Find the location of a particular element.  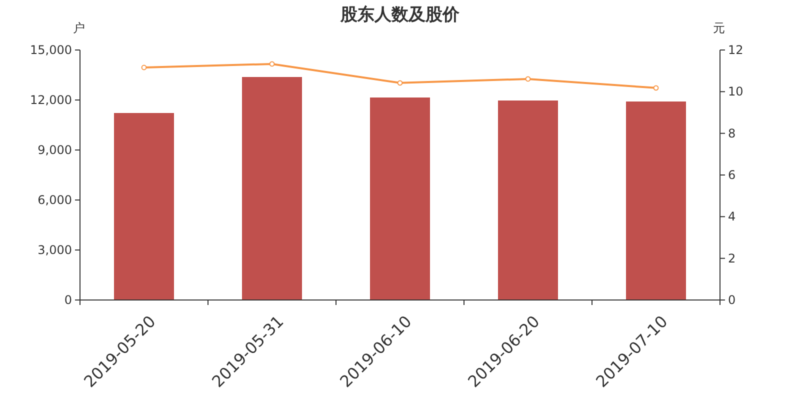

y-tick-label: 6,000 is located at coordinates (55, 200).